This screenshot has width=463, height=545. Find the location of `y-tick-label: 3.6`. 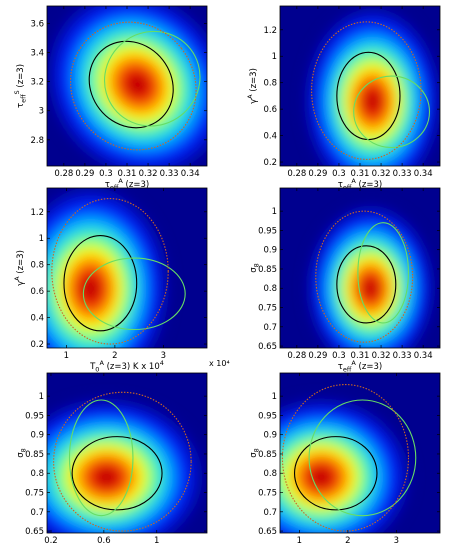

y-tick-label: 3.6 is located at coordinates (37, 24).